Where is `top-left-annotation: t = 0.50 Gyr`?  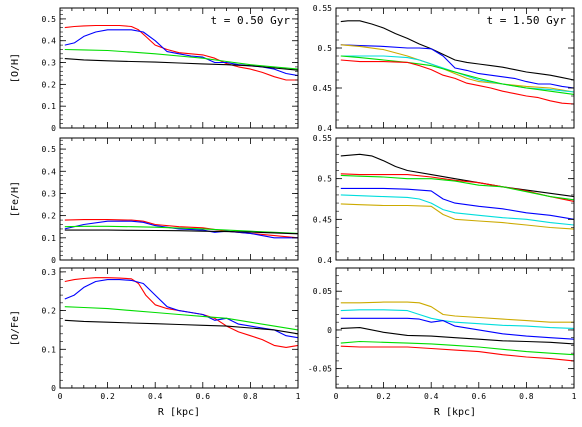
top-left-annotation: t = 0.50 Gyr is located at coordinates (251, 20).